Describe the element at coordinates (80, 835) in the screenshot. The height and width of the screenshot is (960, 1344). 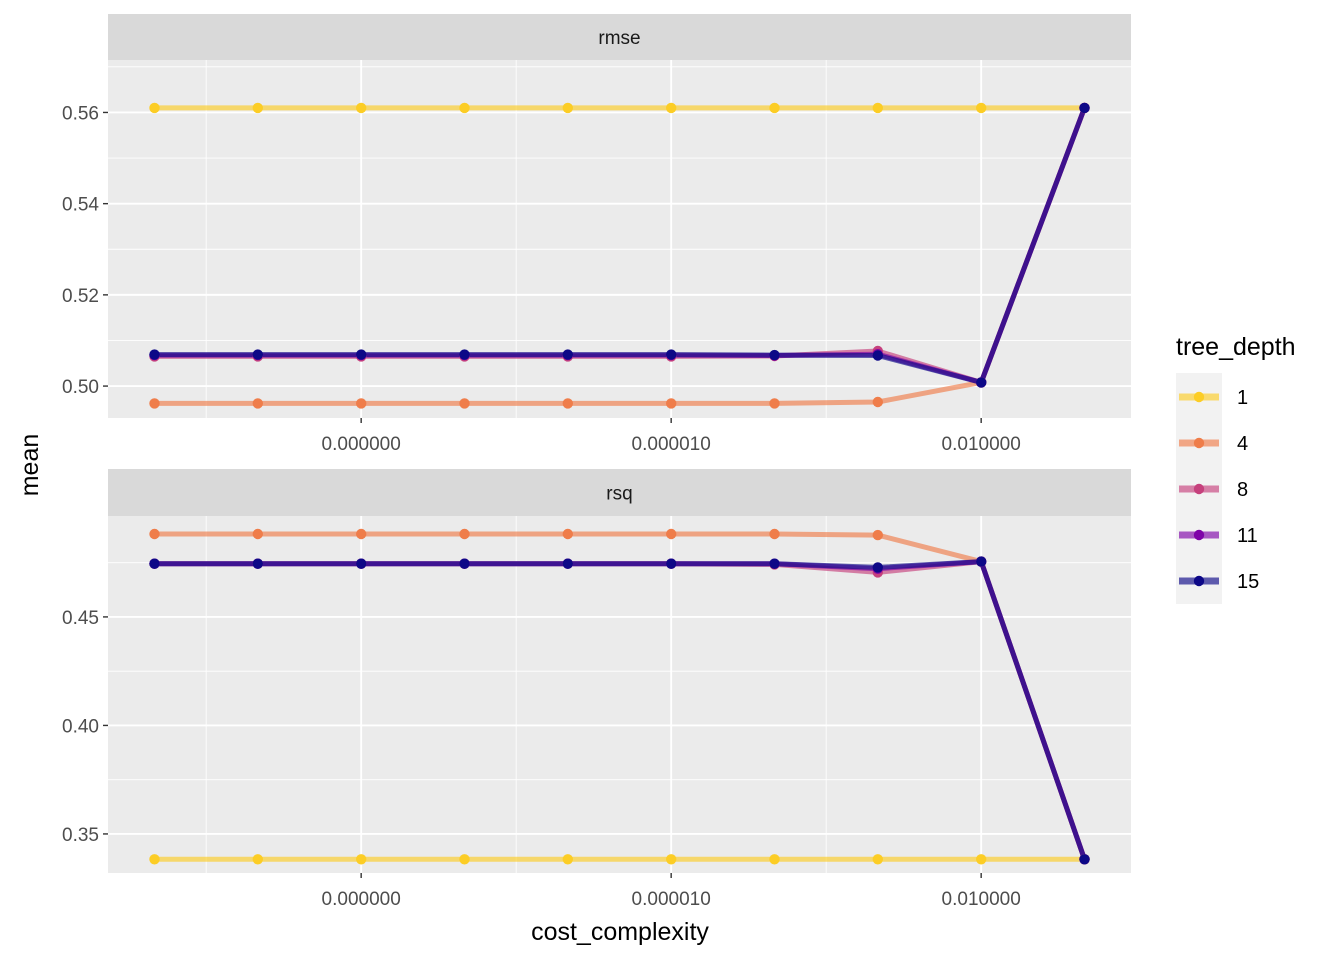
I see `y-tick-label: 0.35` at that location.